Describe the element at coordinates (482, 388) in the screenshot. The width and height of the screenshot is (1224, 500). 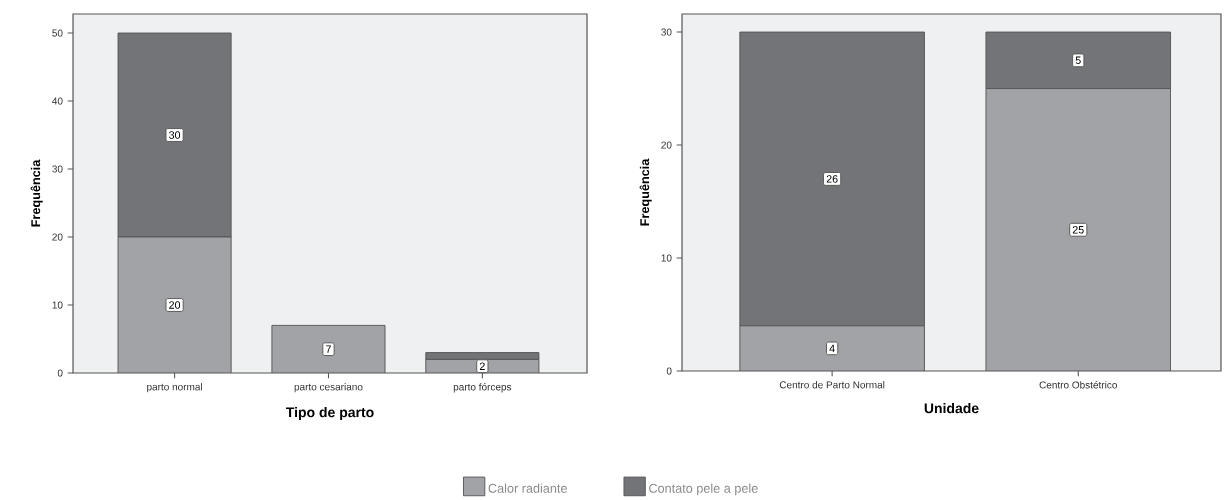
I see `x-tick-label: parto fórceps` at that location.